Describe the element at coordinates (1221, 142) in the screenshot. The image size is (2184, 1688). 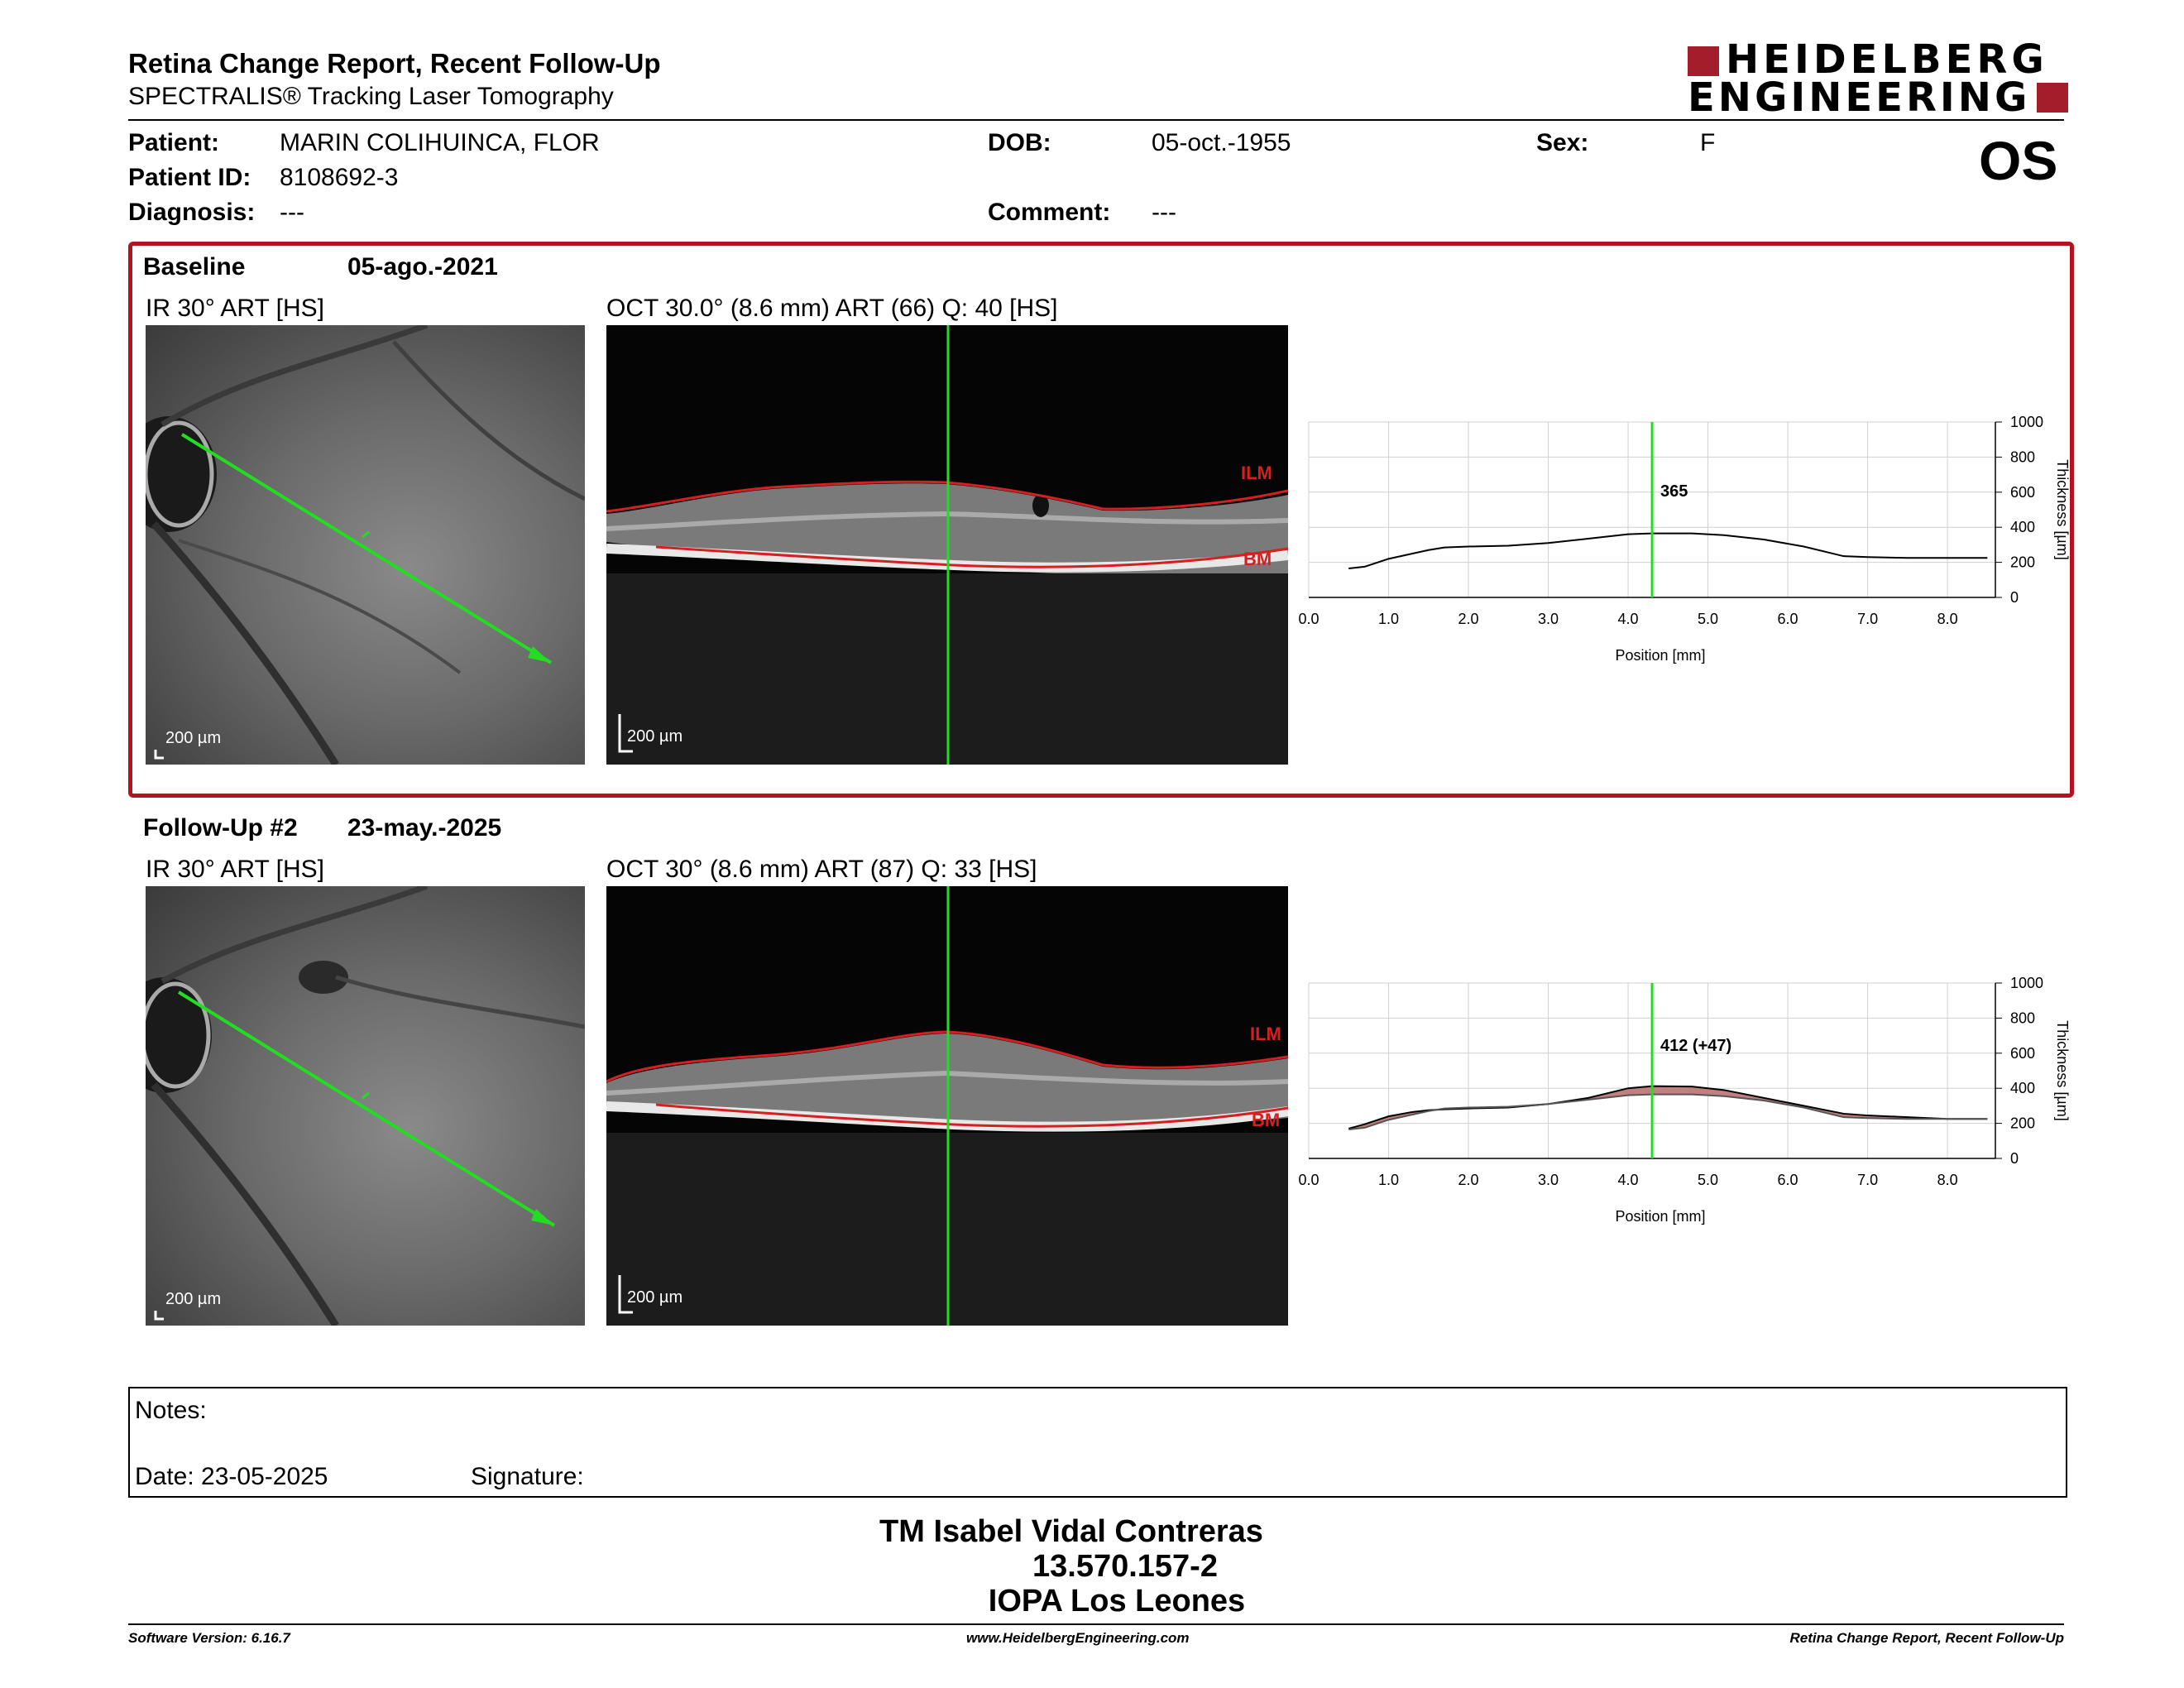
I see `dob-value: 05-oct.-1955` at that location.